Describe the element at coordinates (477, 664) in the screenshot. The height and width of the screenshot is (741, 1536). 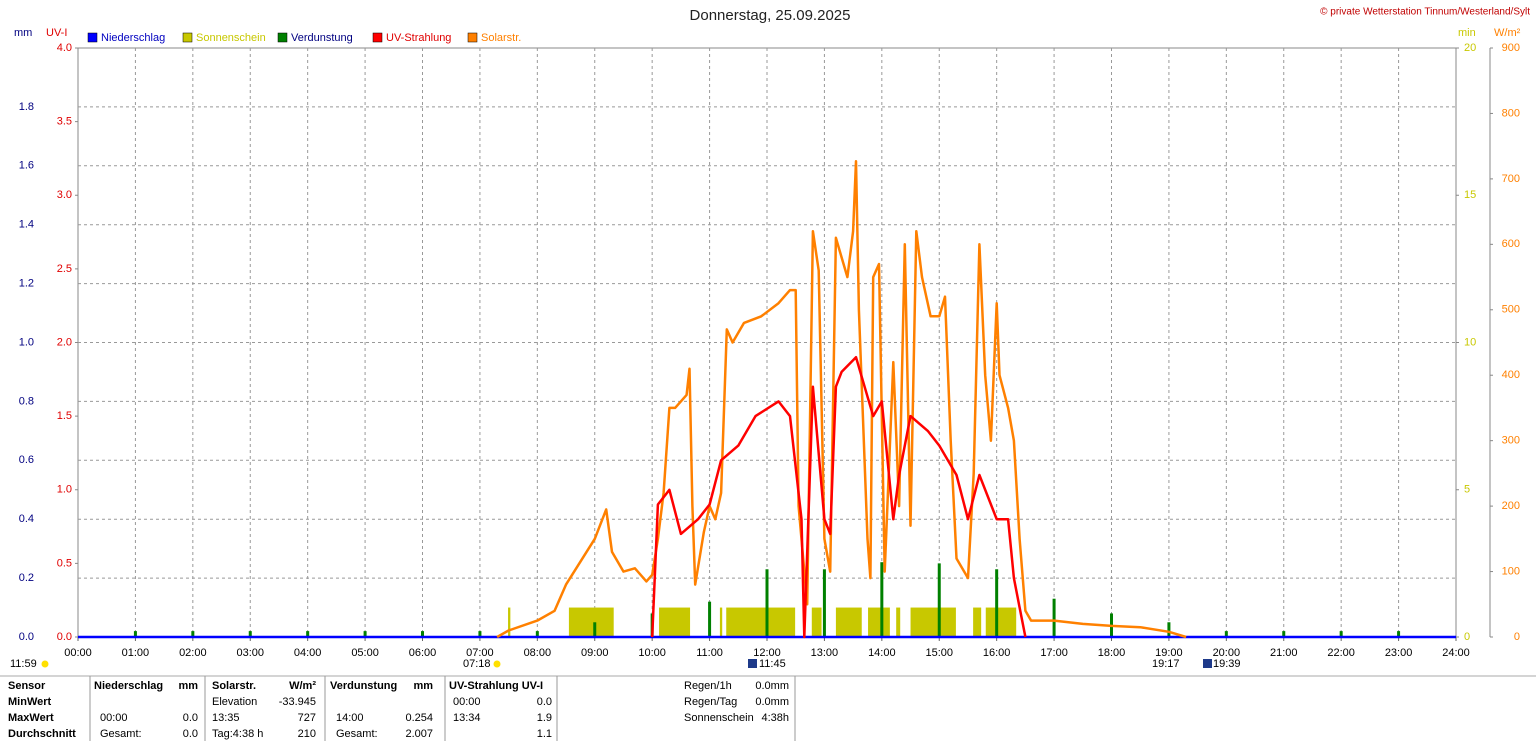
I see `time-annotation: 07:18` at that location.